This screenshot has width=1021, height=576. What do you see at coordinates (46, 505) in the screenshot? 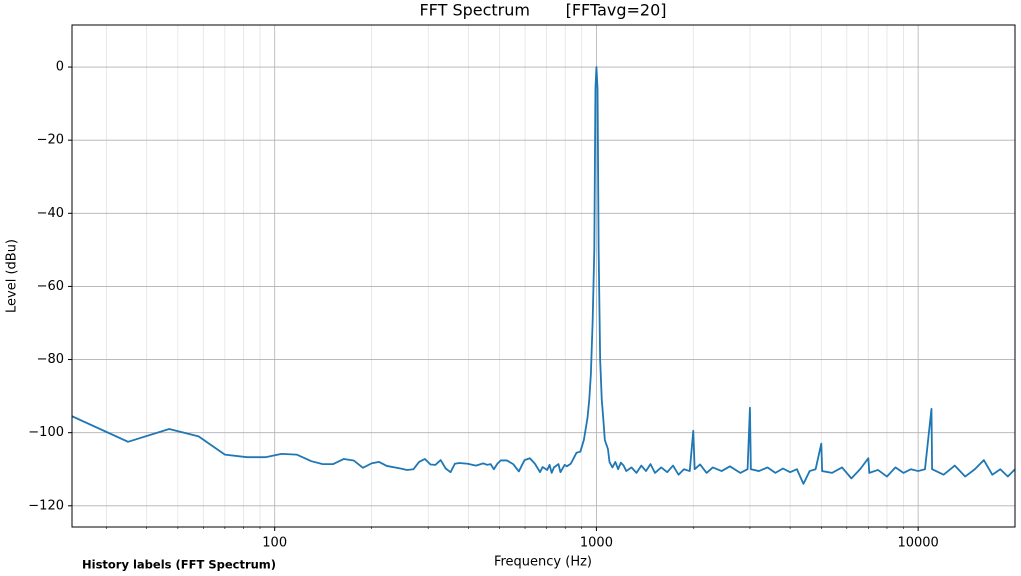
I see `y-tick-label: −120` at bounding box center [46, 505].